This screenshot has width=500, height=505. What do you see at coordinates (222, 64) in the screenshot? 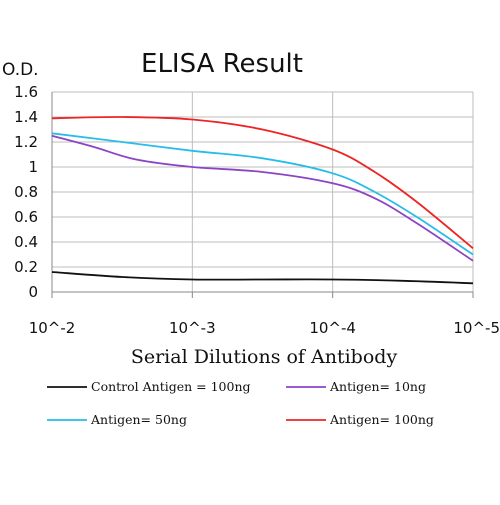
I see `chart-title: ELISA Result` at bounding box center [222, 64].